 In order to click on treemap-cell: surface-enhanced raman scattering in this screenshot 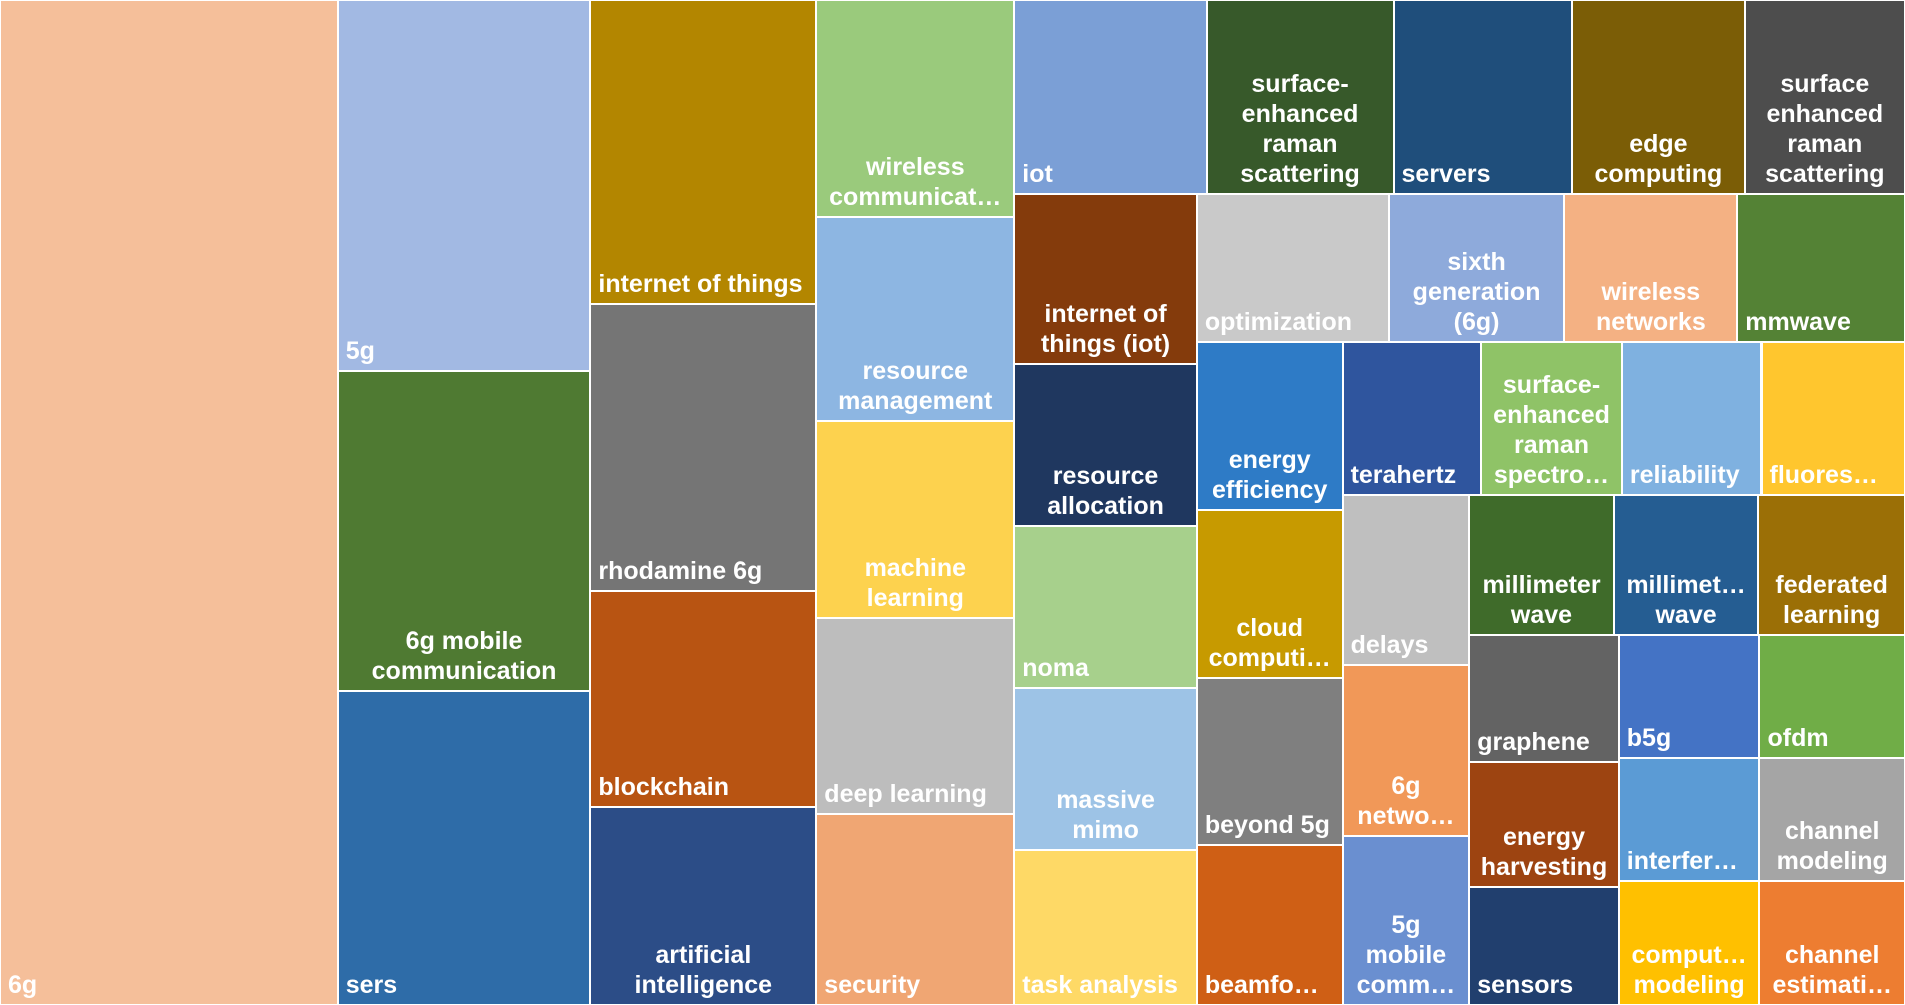, I will do `click(1300, 97)`.